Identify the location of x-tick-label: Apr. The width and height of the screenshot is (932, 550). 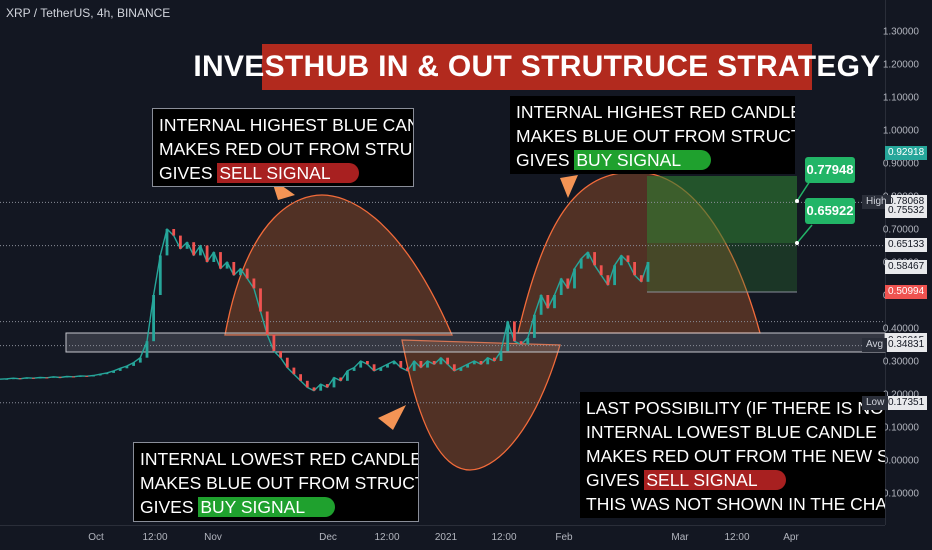
(791, 537).